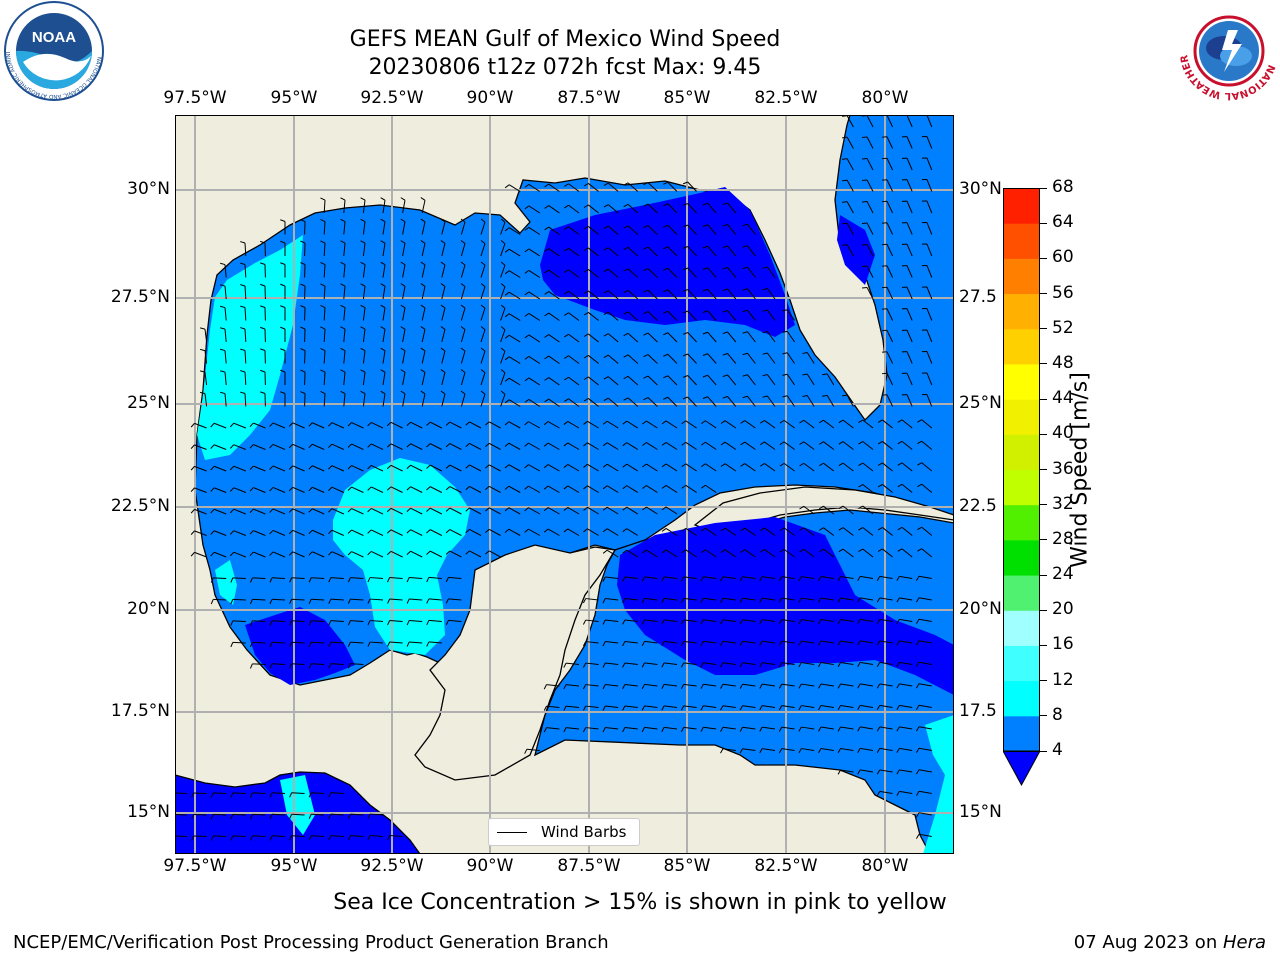 Image resolution: width=1280 pixels, height=960 pixels. Describe the element at coordinates (1021, 488) in the screenshot. I see `colorbar` at that location.